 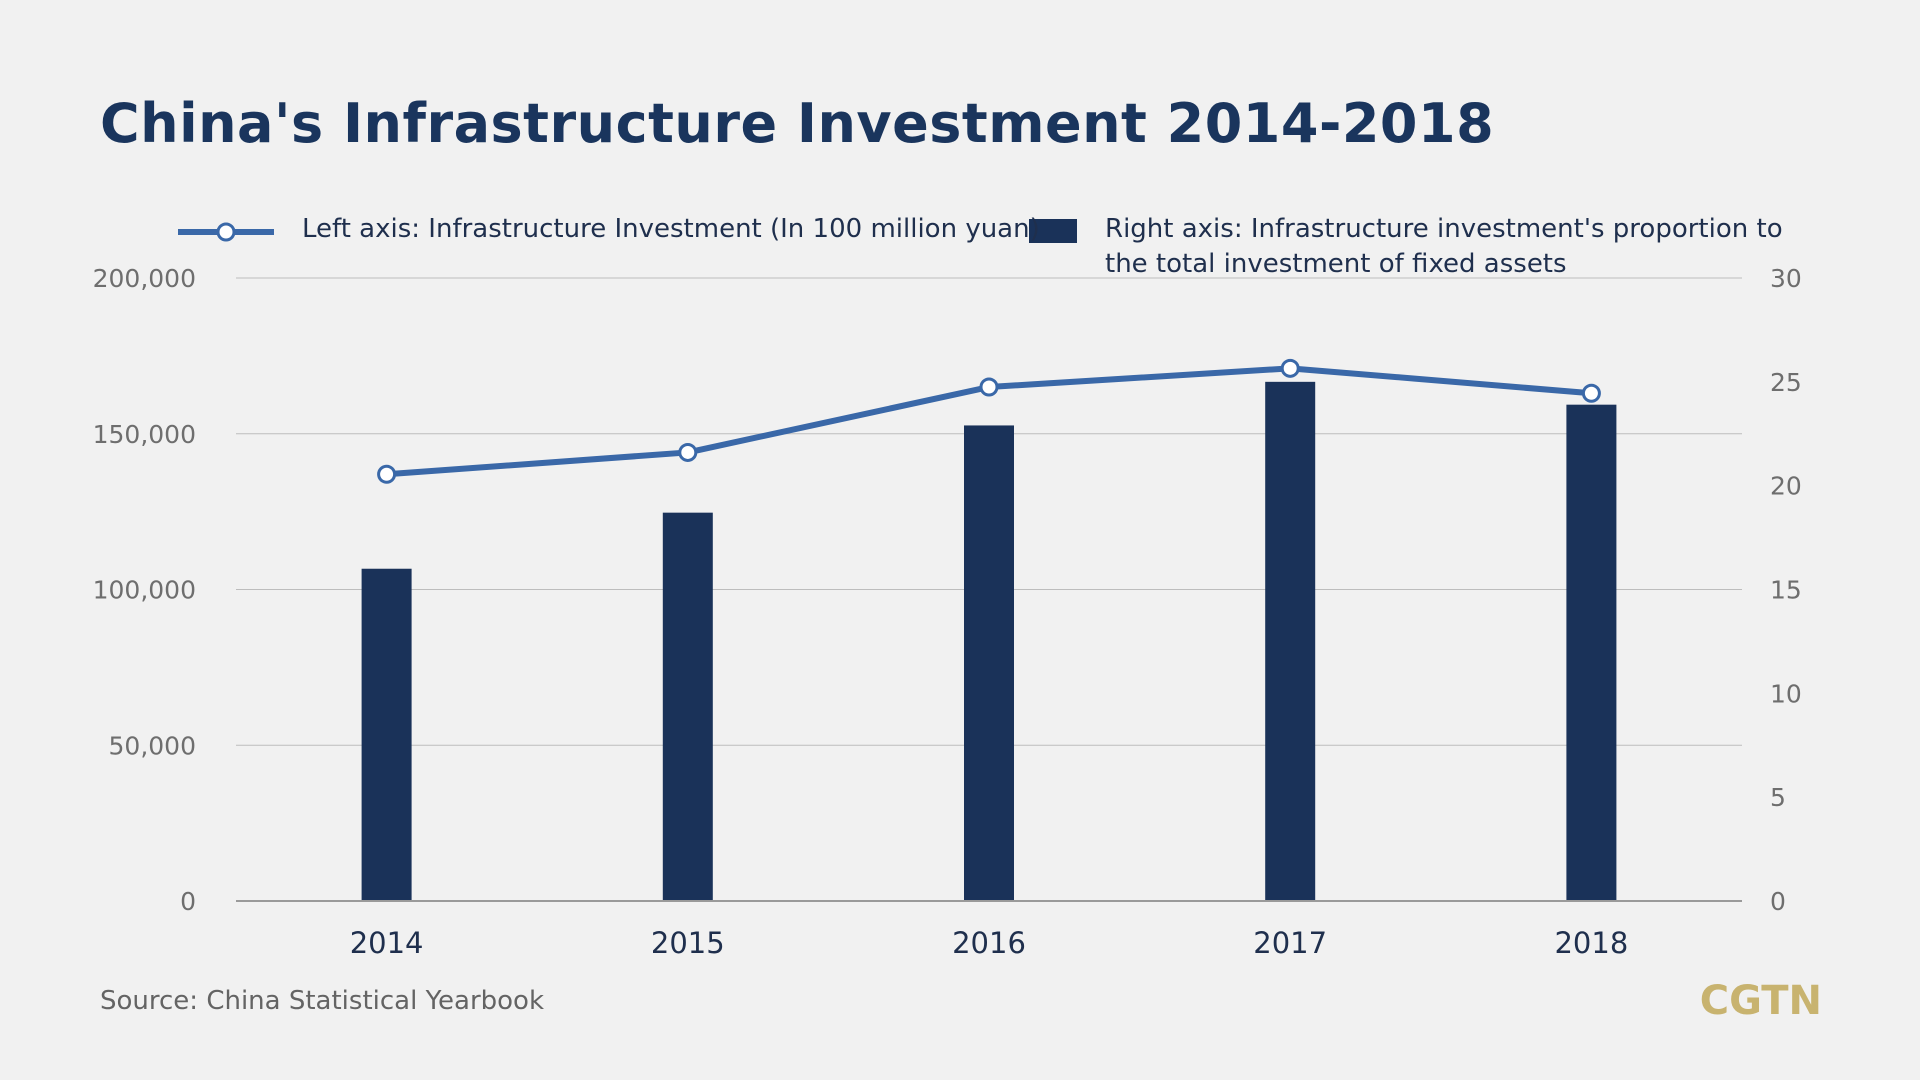 I want to click on bar-2018, so click(x=1591, y=652).